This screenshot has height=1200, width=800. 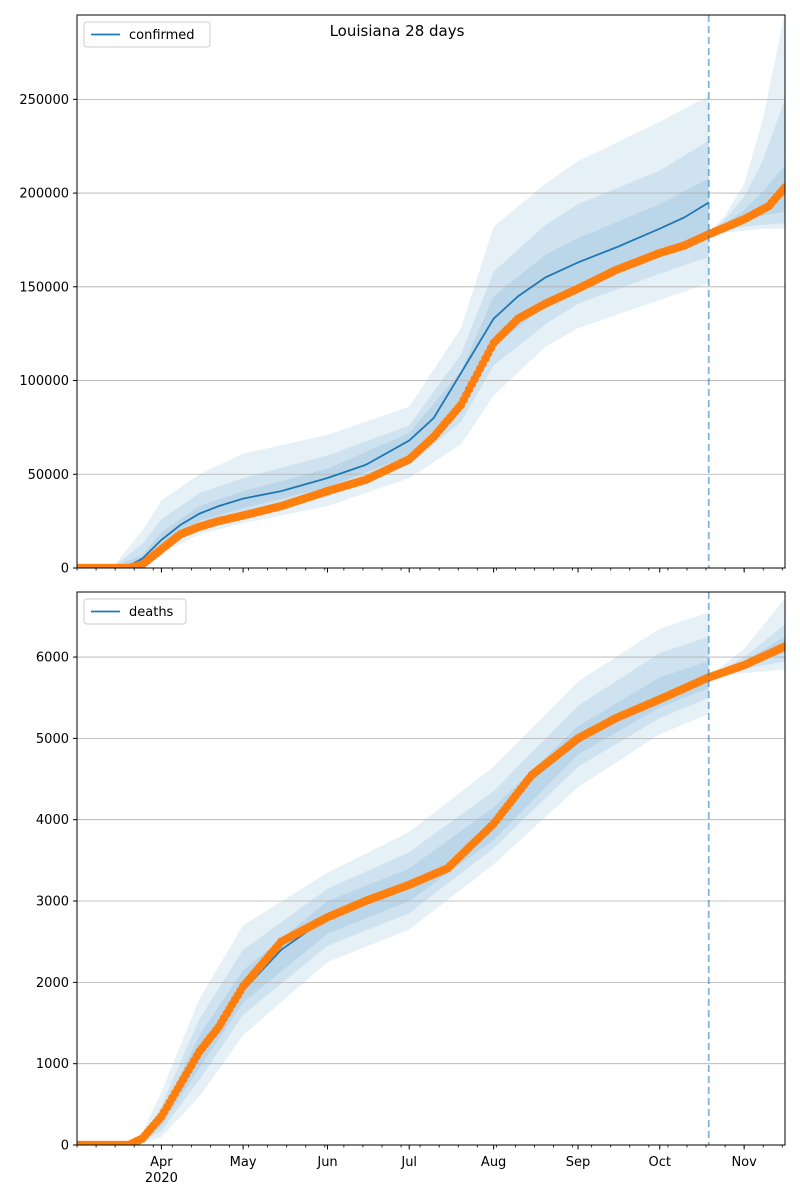 I want to click on y-tick-label: 250000, so click(x=44, y=100).